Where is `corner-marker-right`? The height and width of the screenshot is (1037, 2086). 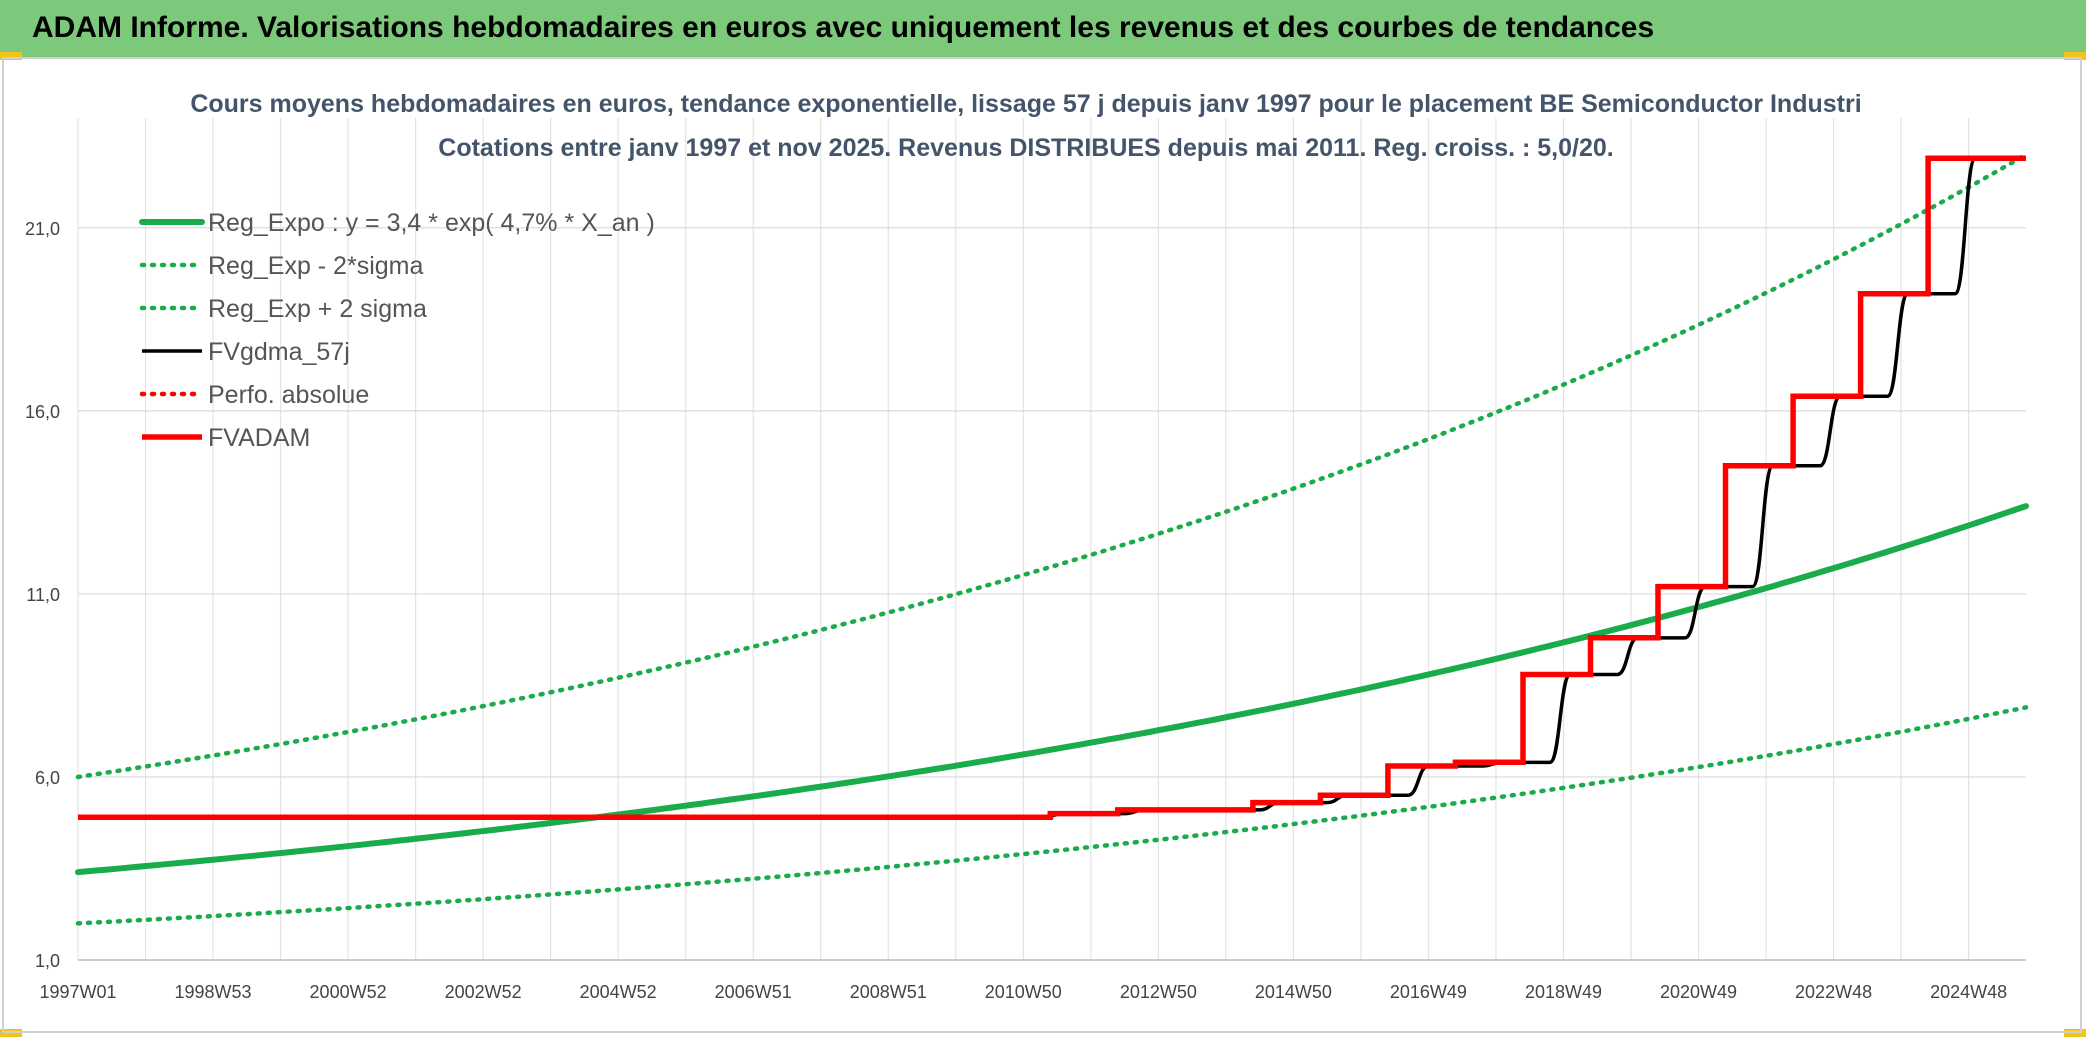 corner-marker-right is located at coordinates (2075, 56).